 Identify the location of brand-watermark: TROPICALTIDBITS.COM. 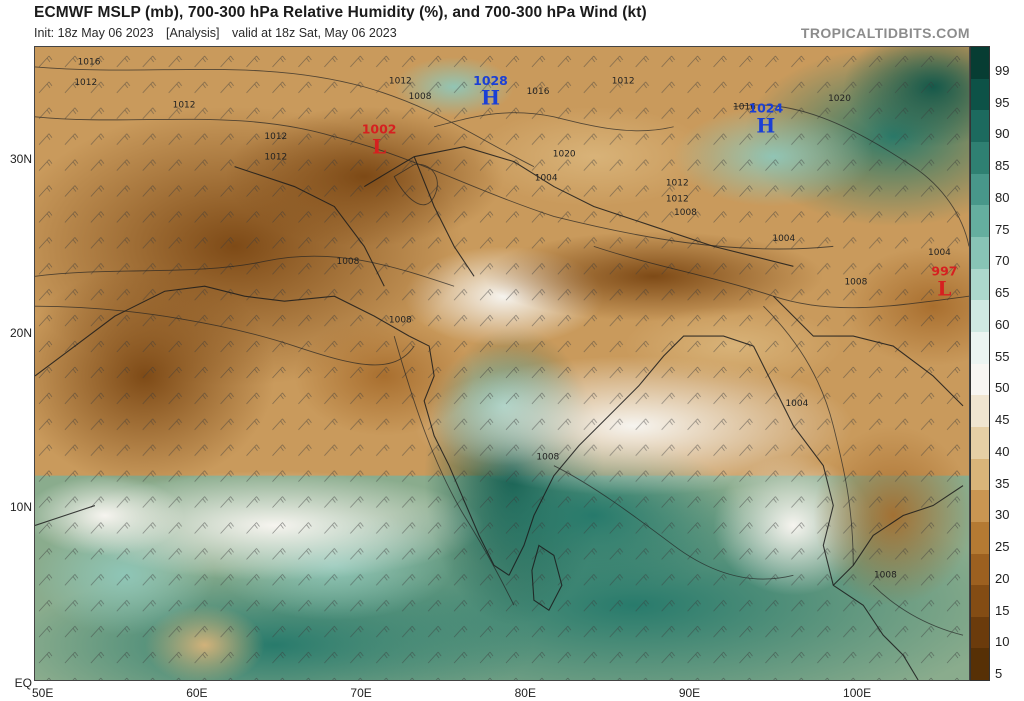
(885, 33).